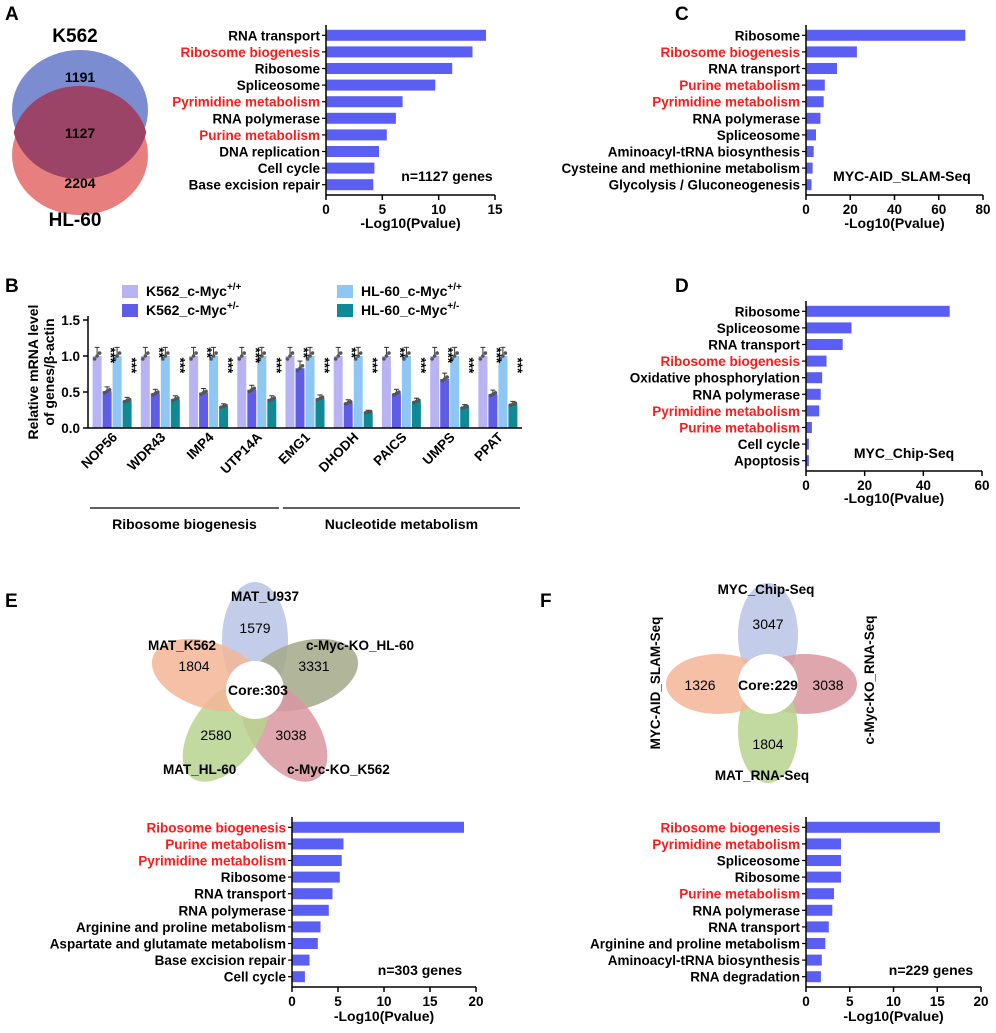 This screenshot has width=996, height=1033. Describe the element at coordinates (809, 185) in the screenshot. I see `bar-glycolysis-gluconeogenesis` at that location.